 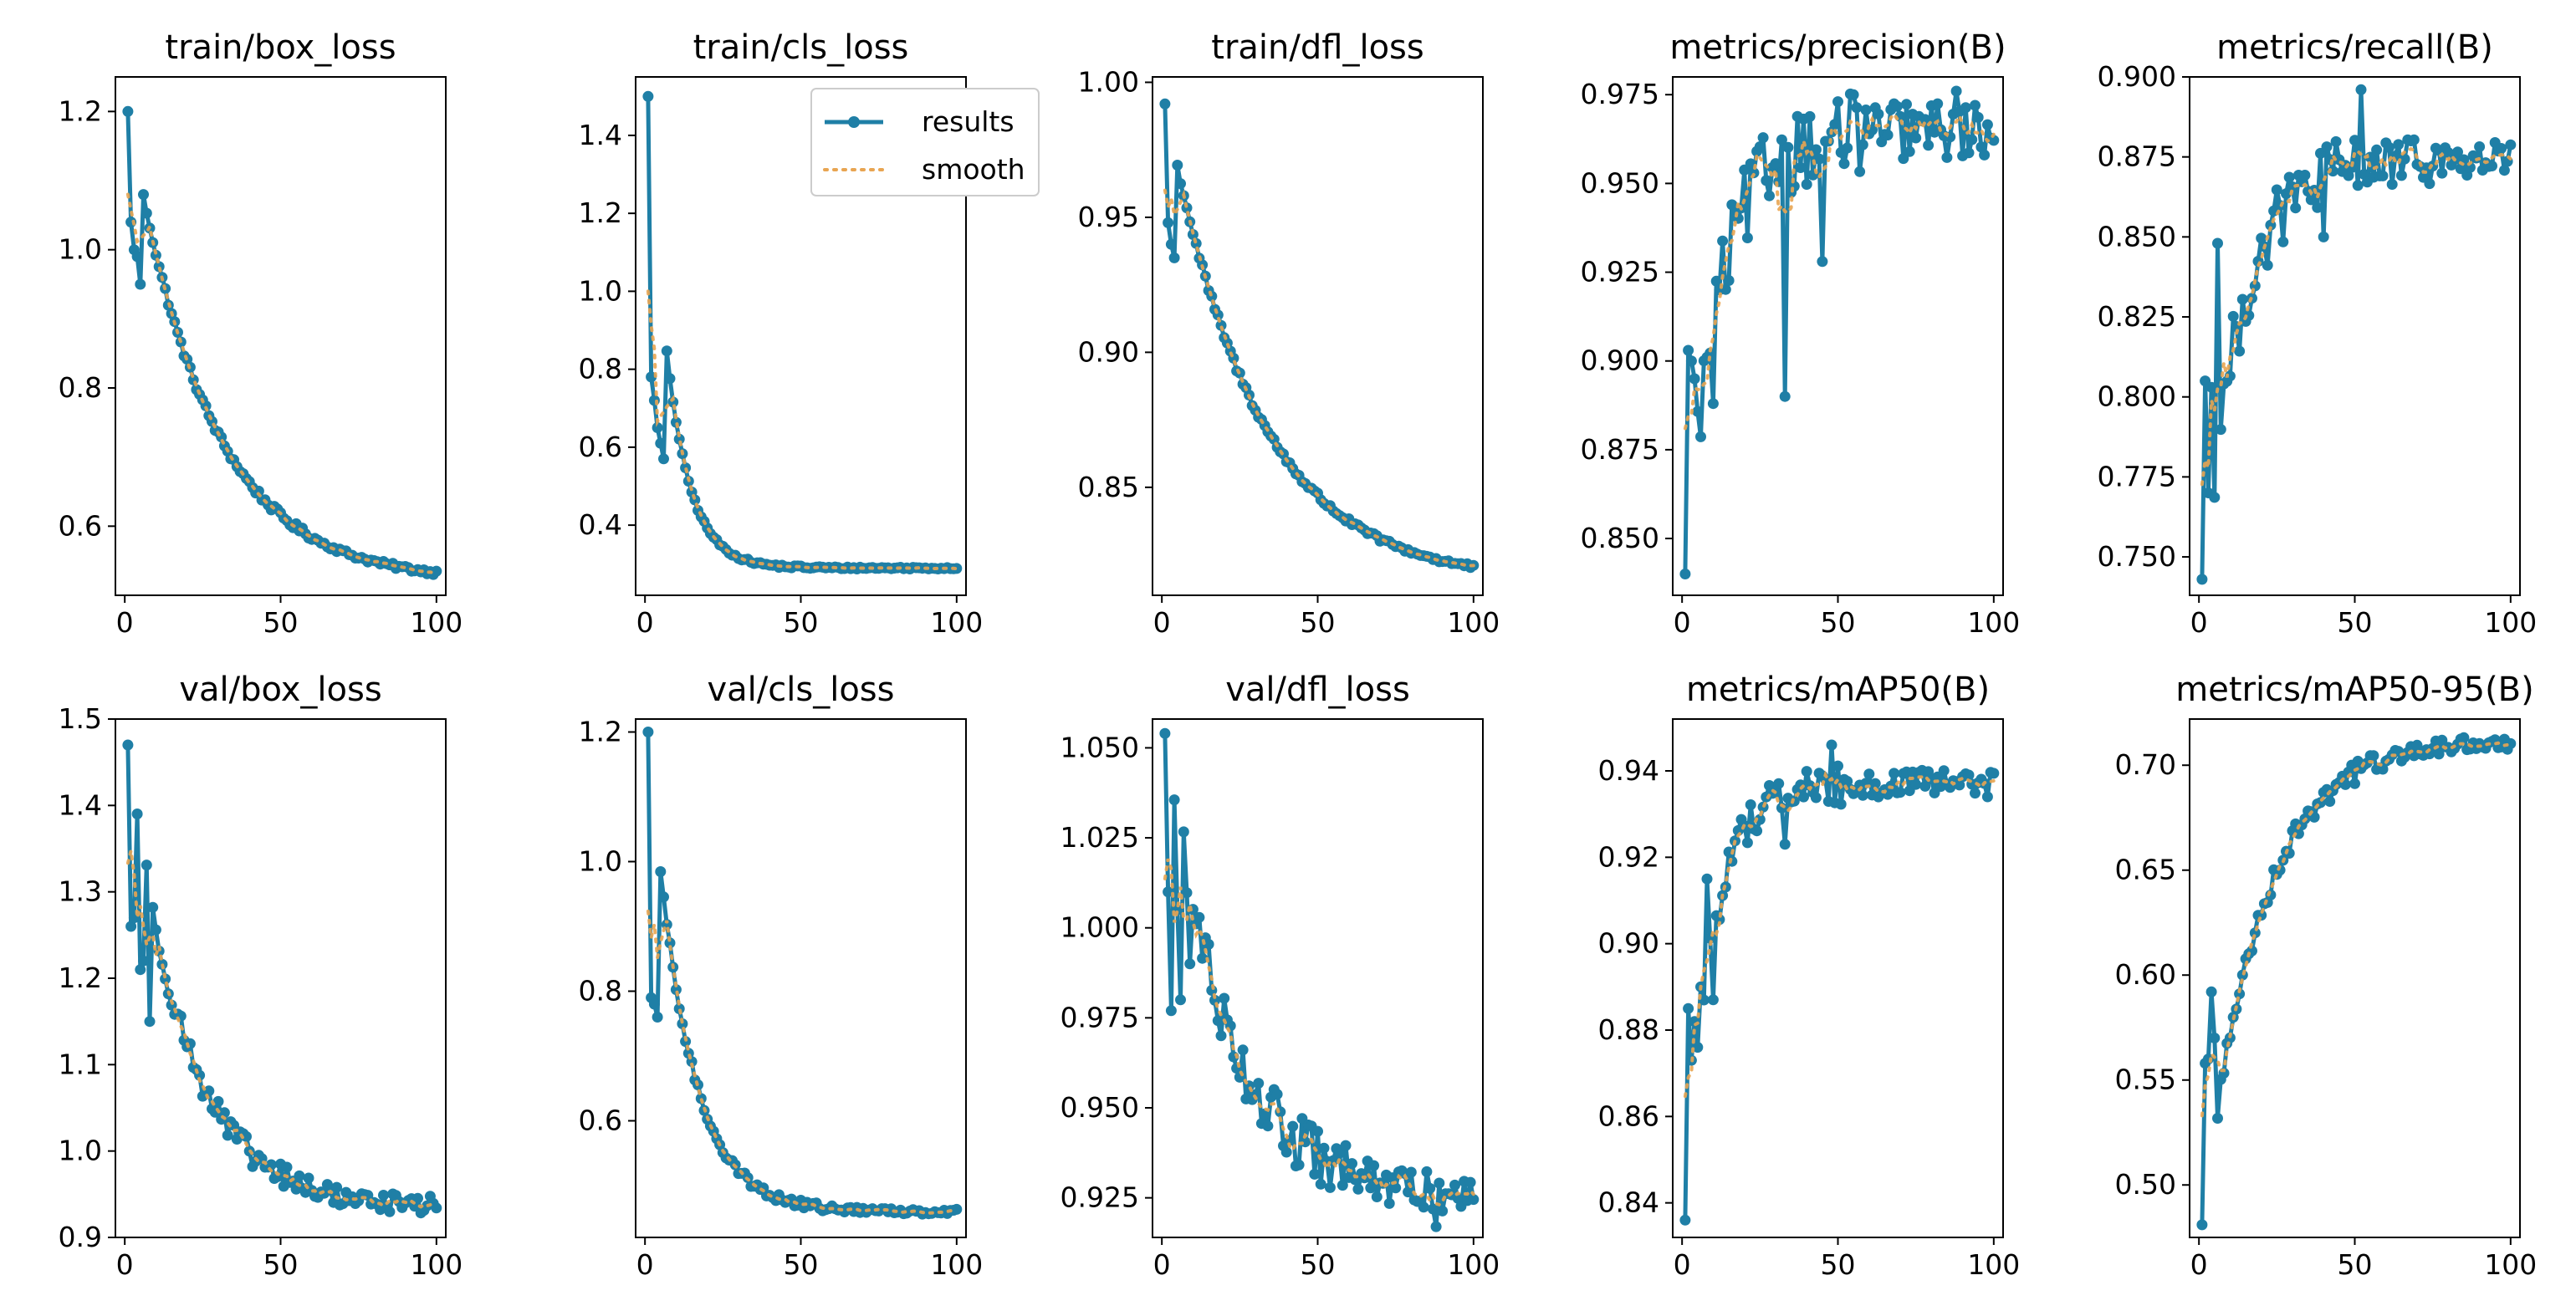 What do you see at coordinates (2145, 1184) in the screenshot?
I see `y-tick-label: 0.50` at bounding box center [2145, 1184].